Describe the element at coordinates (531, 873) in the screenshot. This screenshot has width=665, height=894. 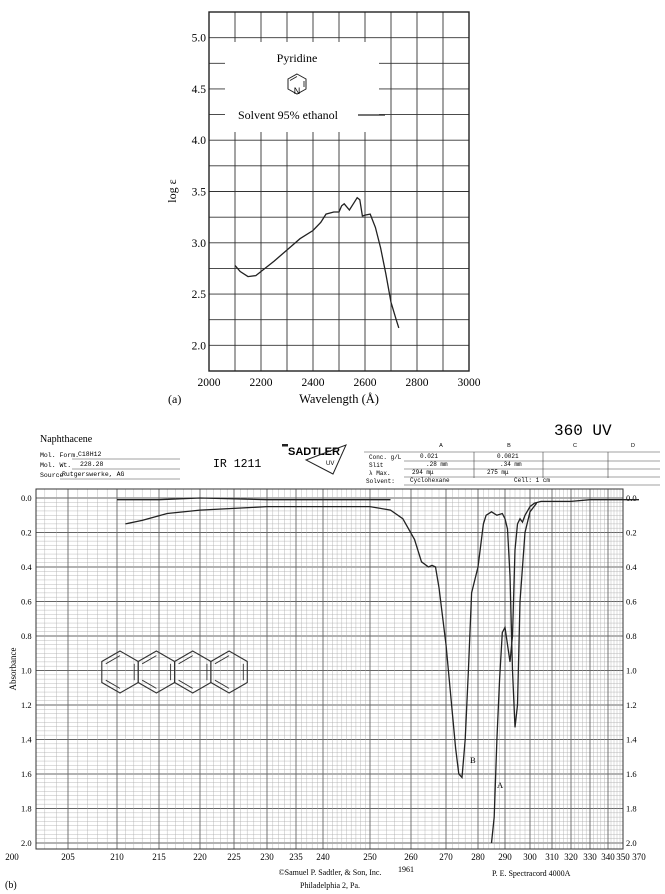
I see `footer-instrument: P. E. Spectracord 4000A` at that location.